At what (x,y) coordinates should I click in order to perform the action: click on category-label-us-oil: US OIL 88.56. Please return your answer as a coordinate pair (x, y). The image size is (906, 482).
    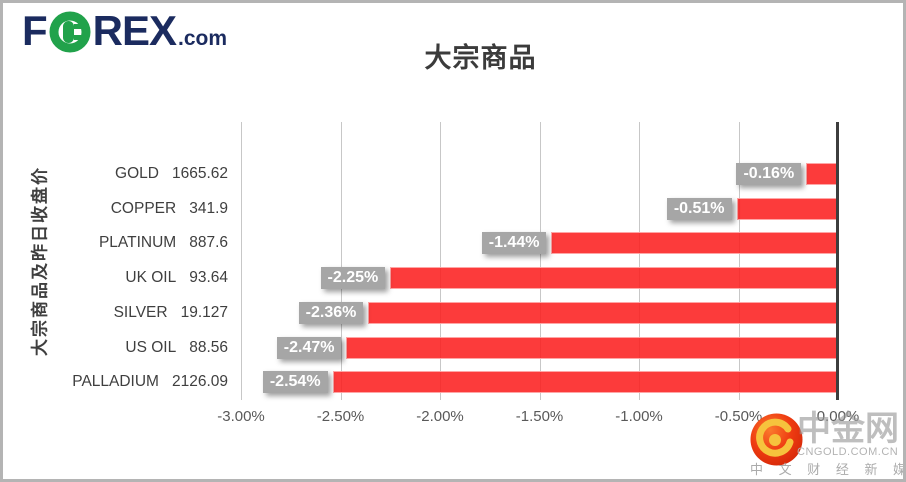
    Looking at the image, I should click on (114, 348).